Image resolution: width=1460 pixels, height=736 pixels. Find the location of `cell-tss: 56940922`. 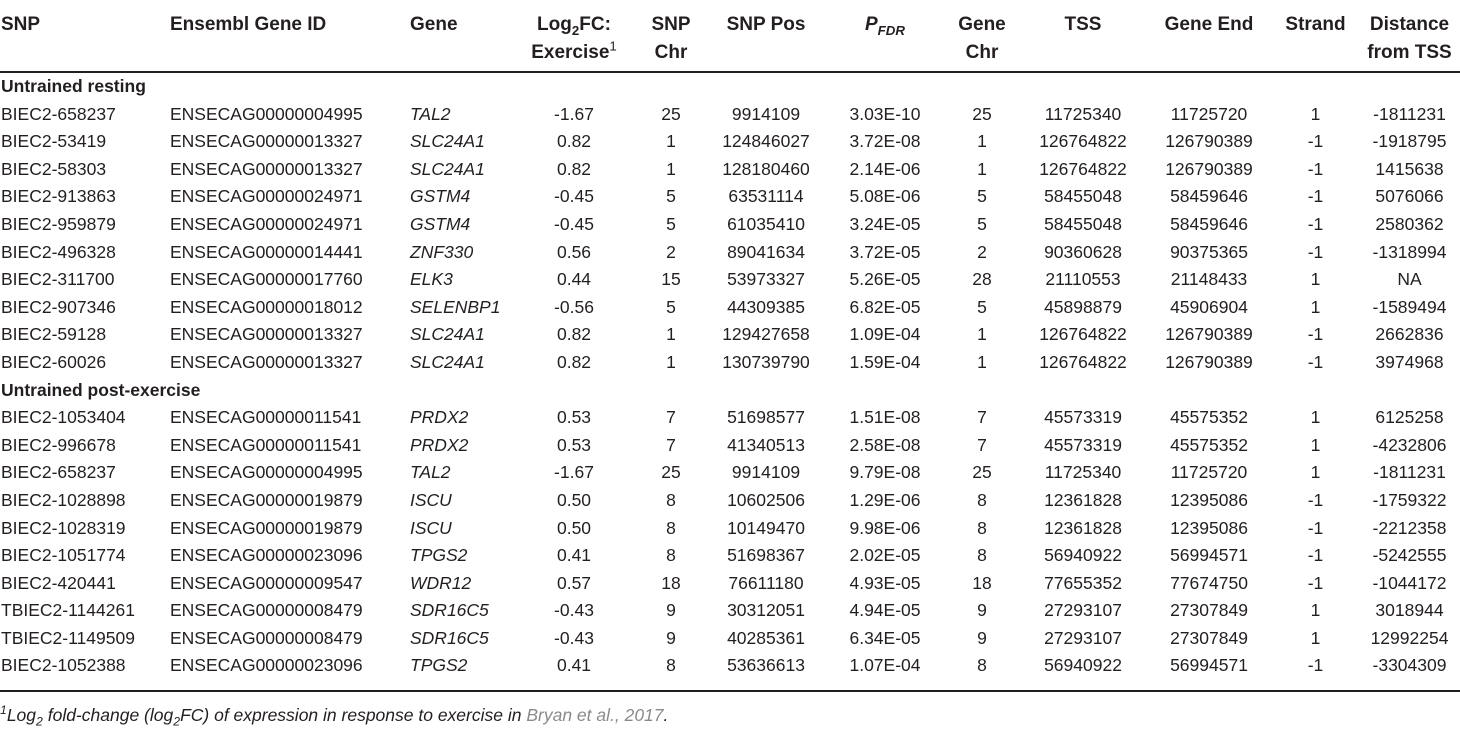

cell-tss: 56940922 is located at coordinates (1083, 665).